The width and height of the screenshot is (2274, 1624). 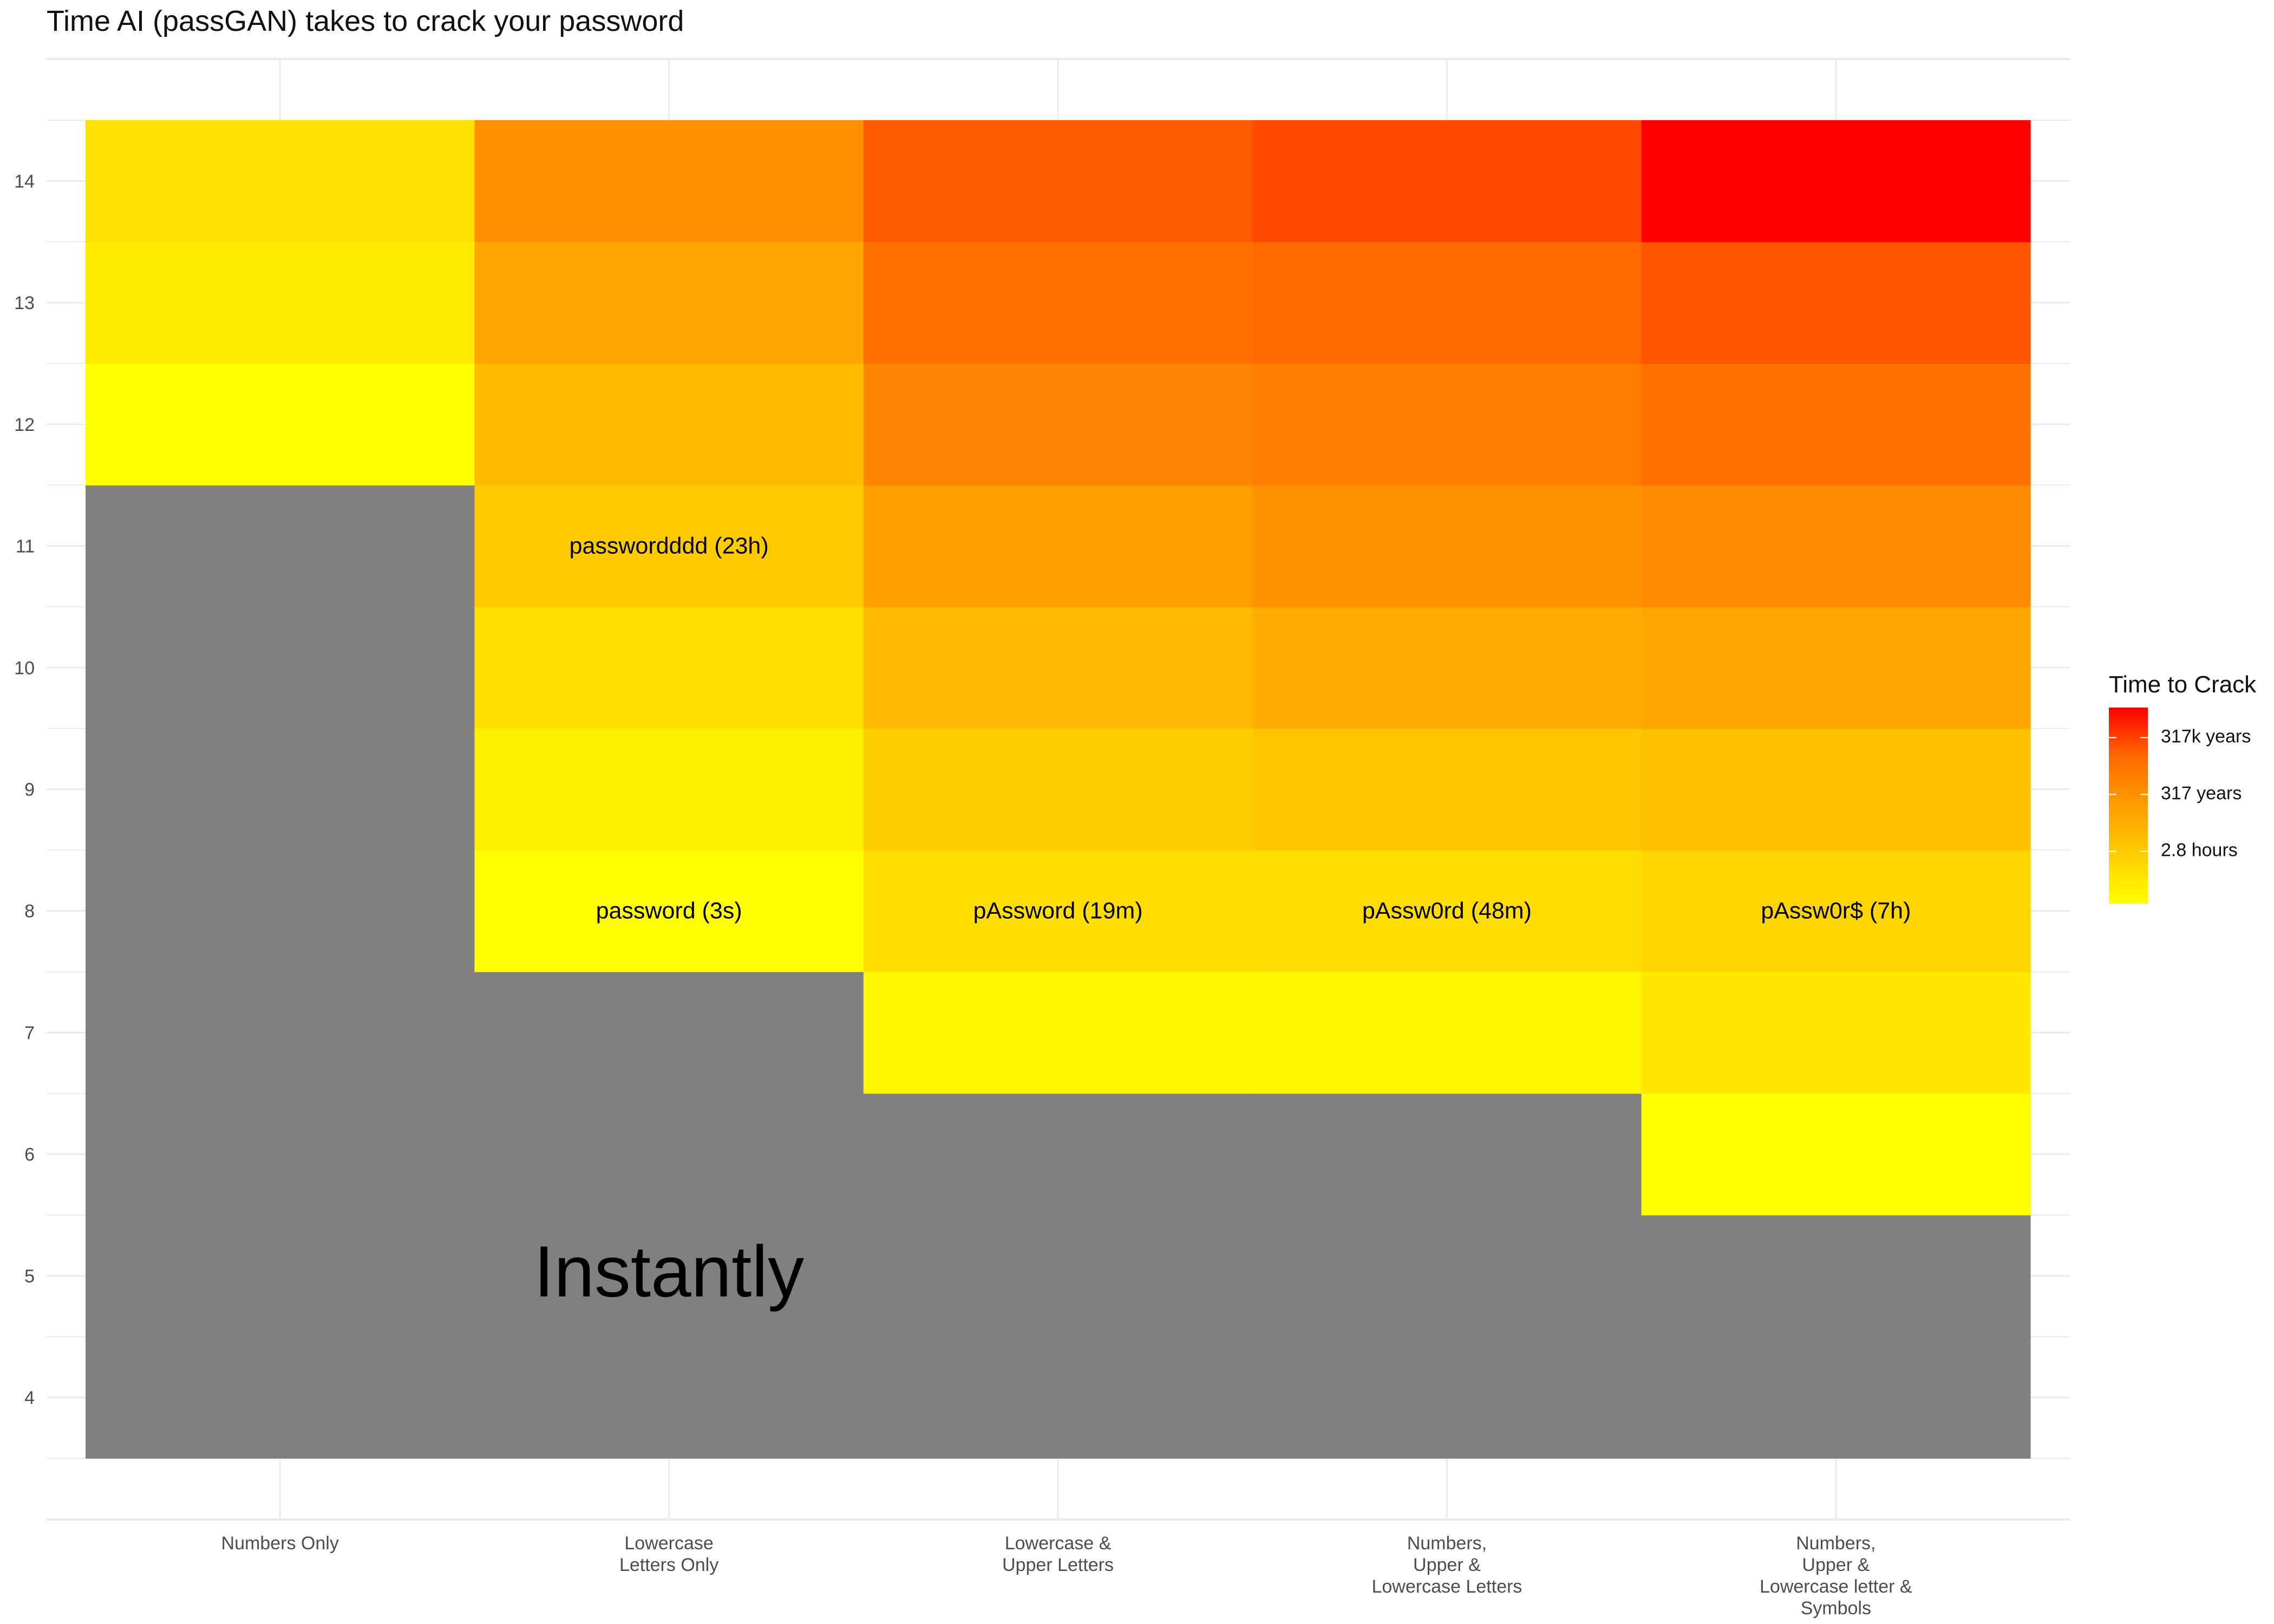 What do you see at coordinates (2175, 794) in the screenshot?
I see `legend-tick-label: 317 years` at bounding box center [2175, 794].